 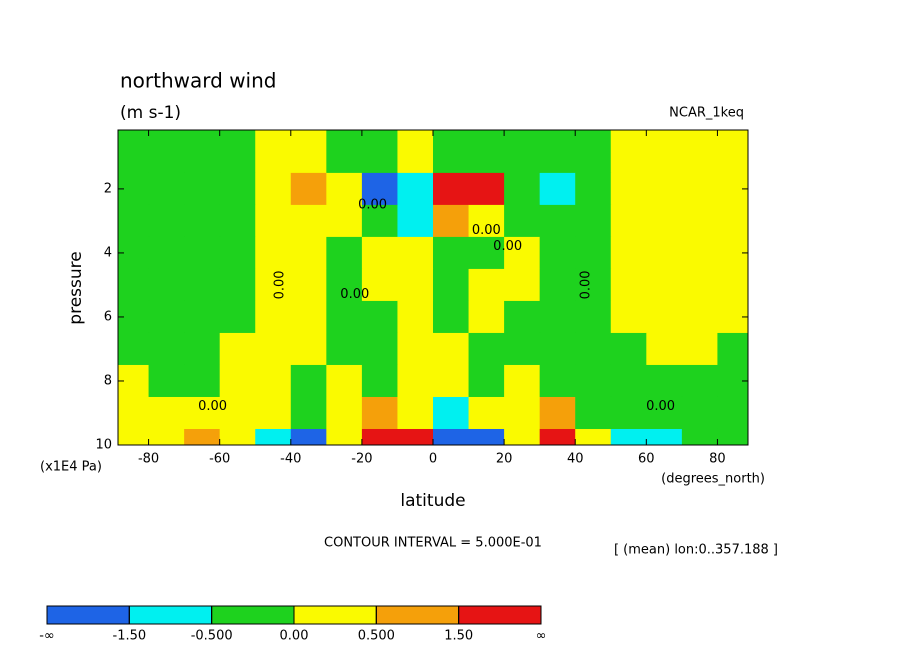 What do you see at coordinates (646, 459) in the screenshot?
I see `x-tick-label: 60` at bounding box center [646, 459].